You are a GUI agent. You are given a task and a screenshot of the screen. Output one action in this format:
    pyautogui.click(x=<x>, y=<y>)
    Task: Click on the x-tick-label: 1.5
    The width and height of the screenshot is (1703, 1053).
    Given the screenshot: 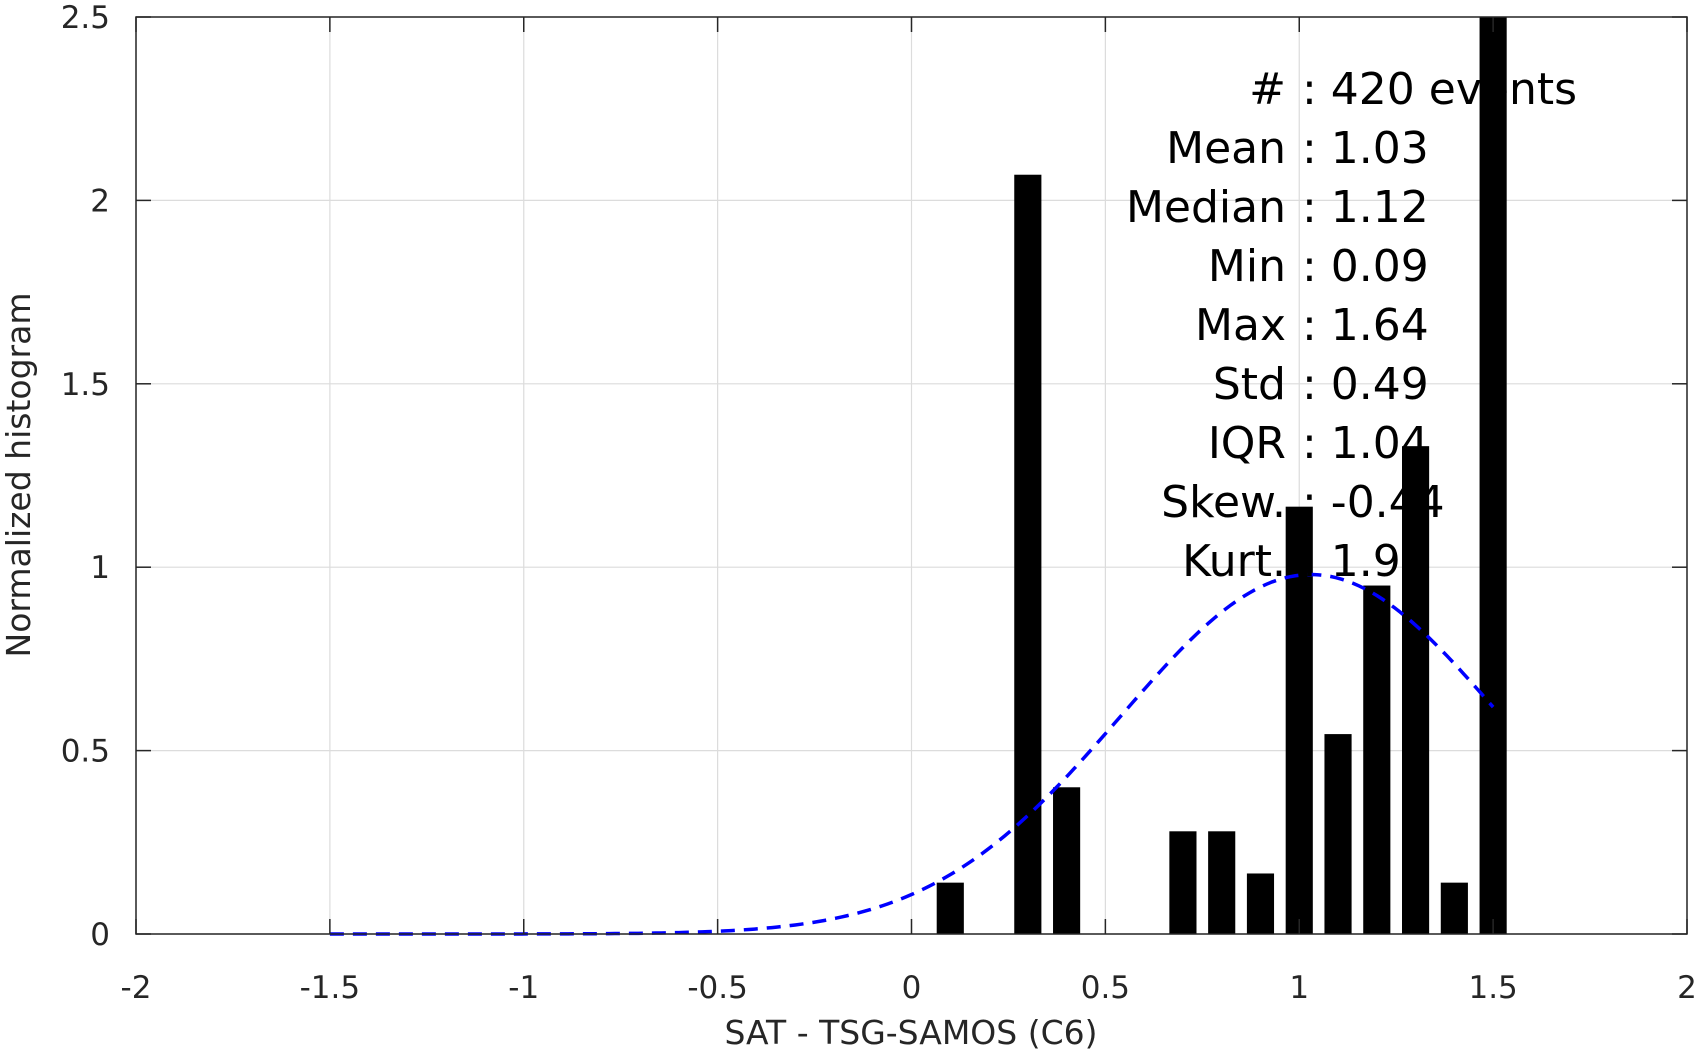 What is the action you would take?
    pyautogui.click(x=1492, y=988)
    